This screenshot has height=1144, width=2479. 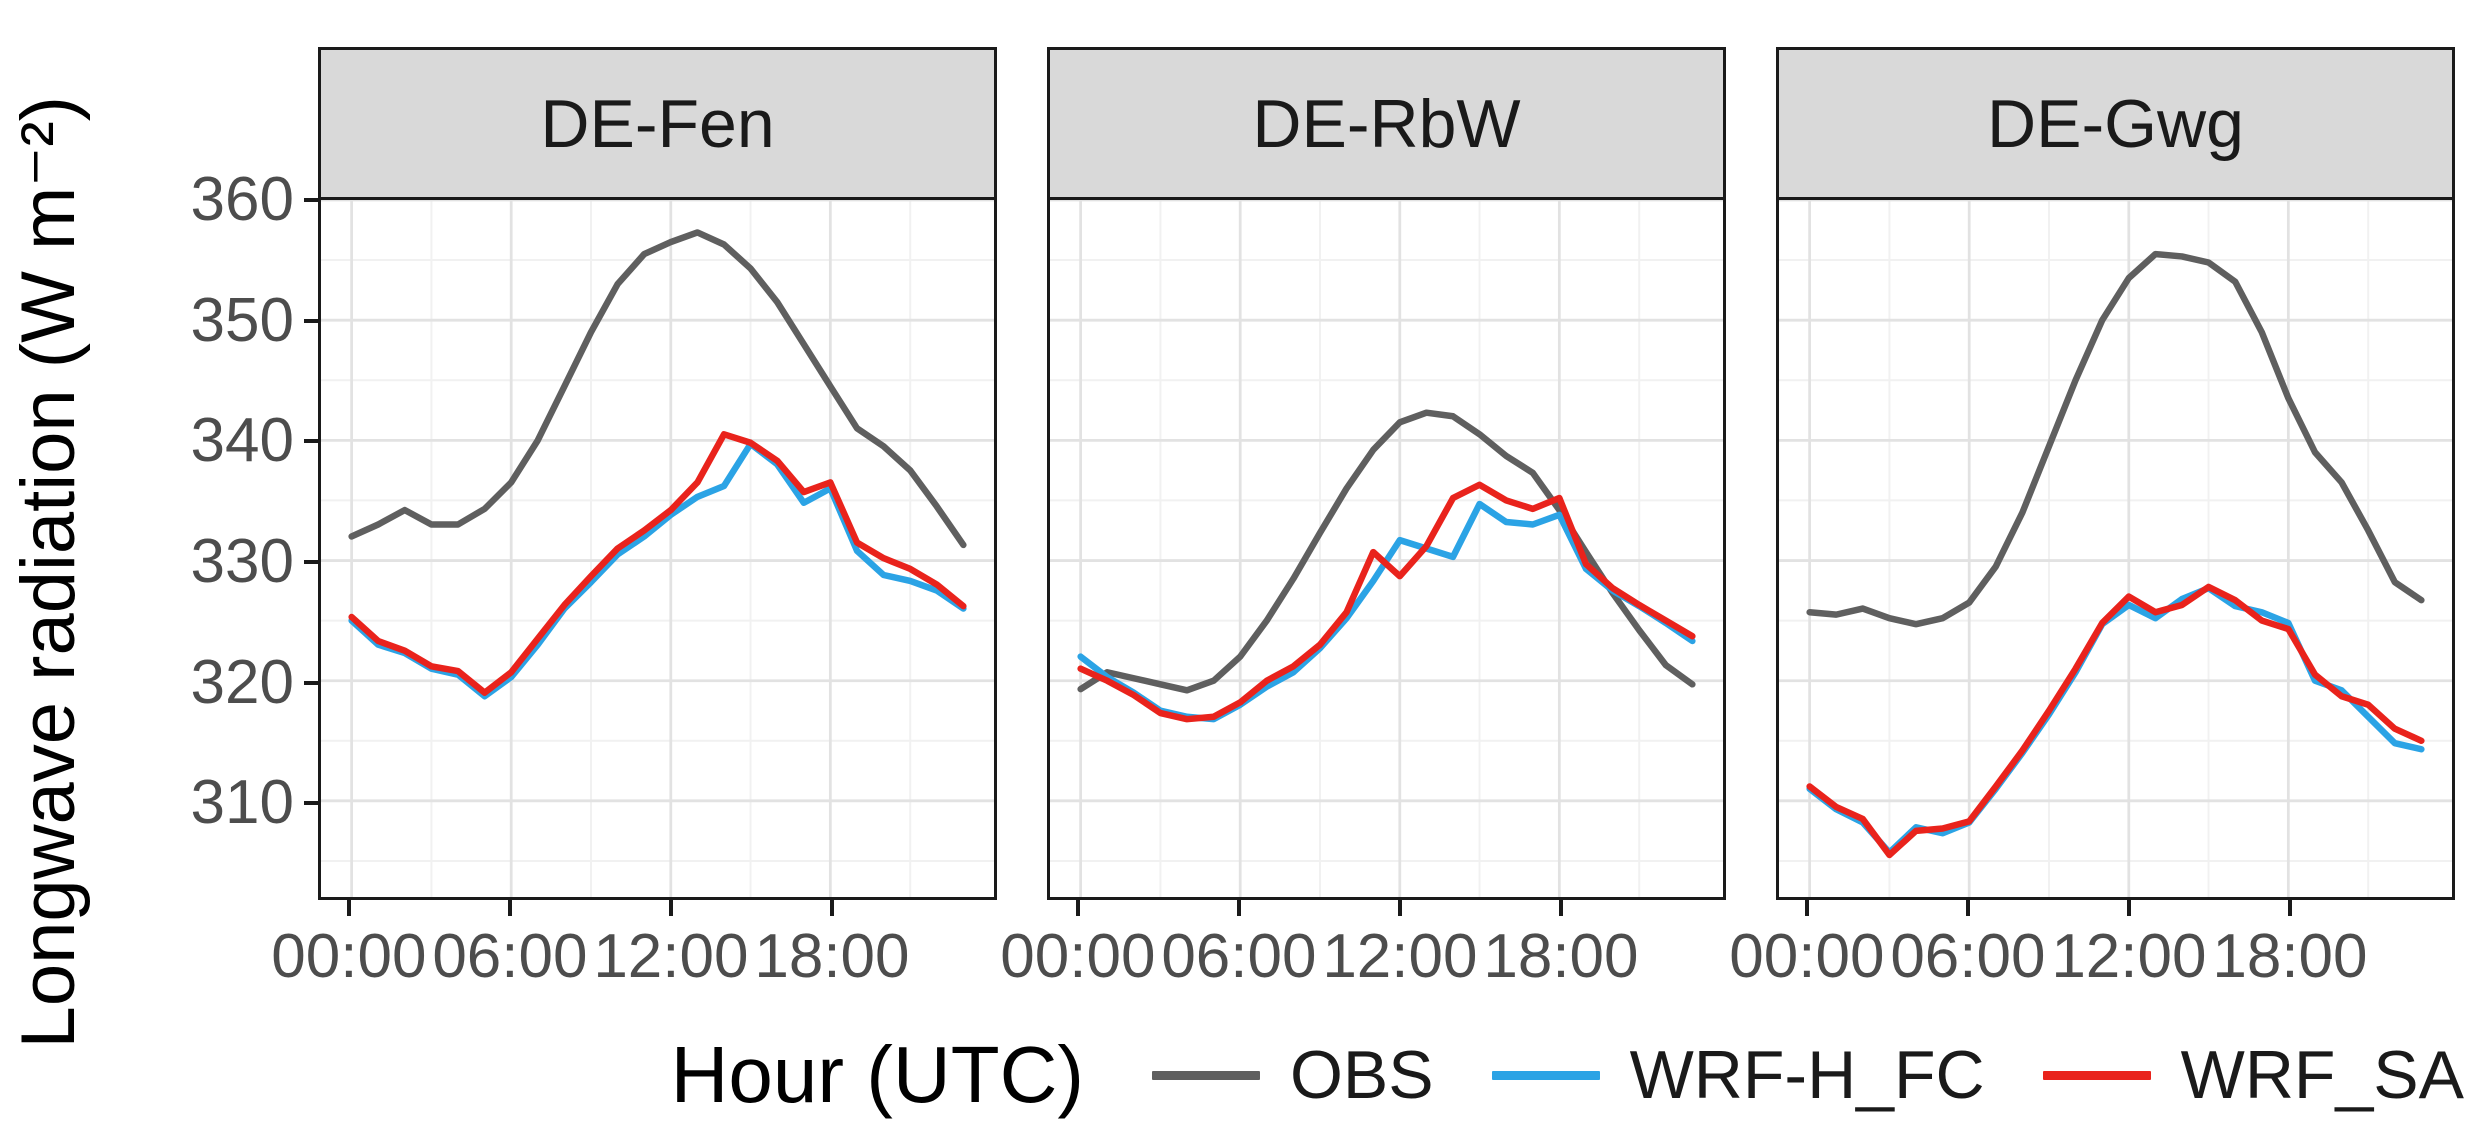 What do you see at coordinates (2096, 1075) in the screenshot?
I see `legend-line-wrf-sa-icon` at bounding box center [2096, 1075].